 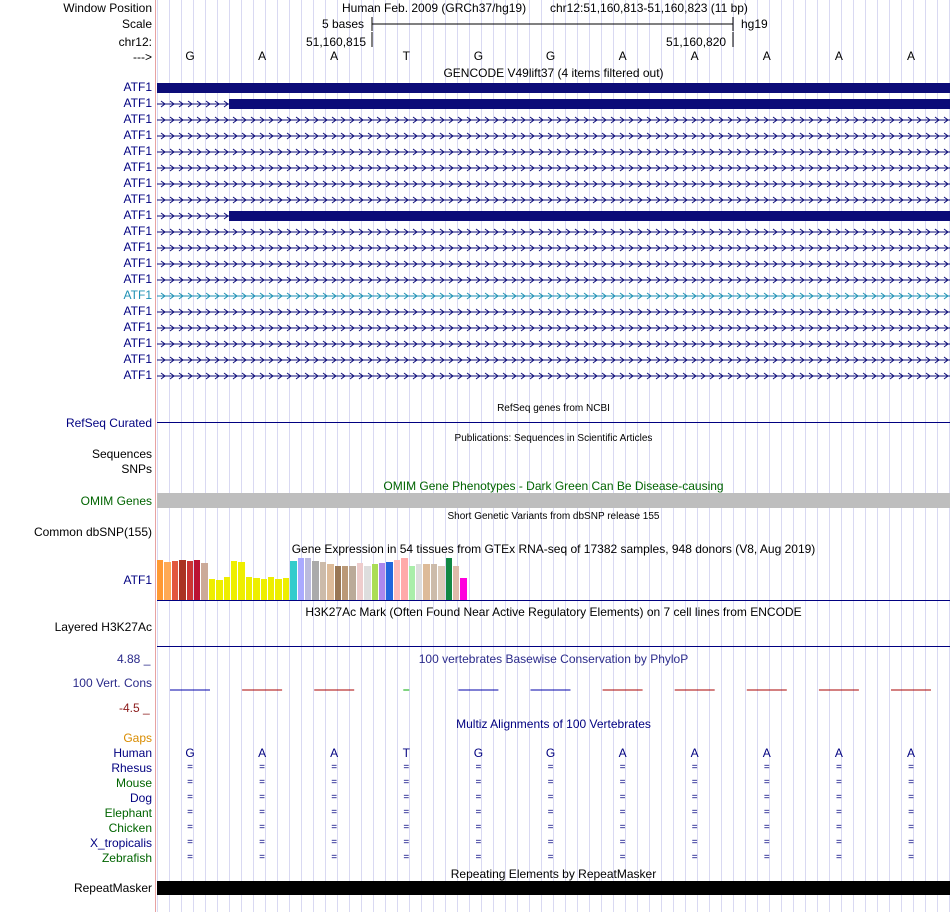 I want to click on omim-bar, so click(x=553, y=500).